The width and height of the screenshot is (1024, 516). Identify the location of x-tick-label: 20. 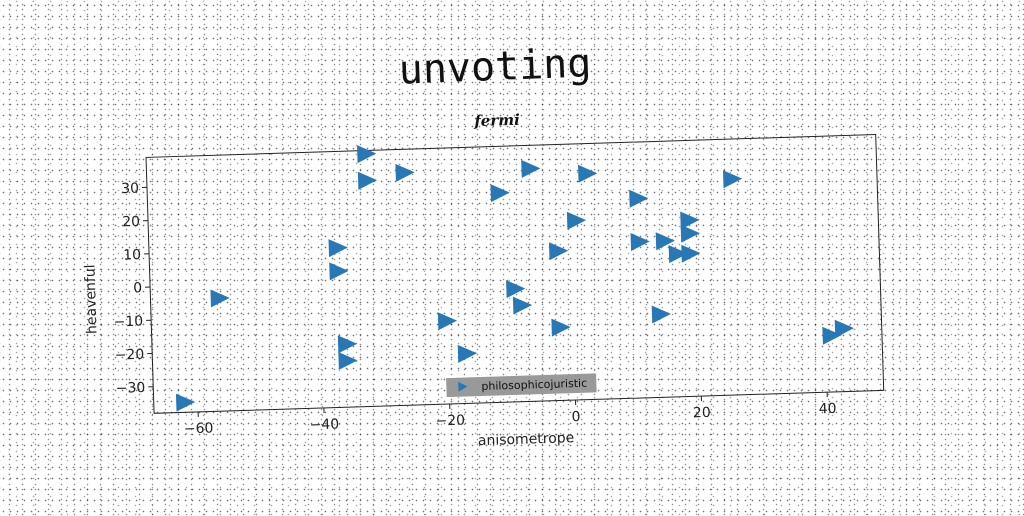
(702, 413).